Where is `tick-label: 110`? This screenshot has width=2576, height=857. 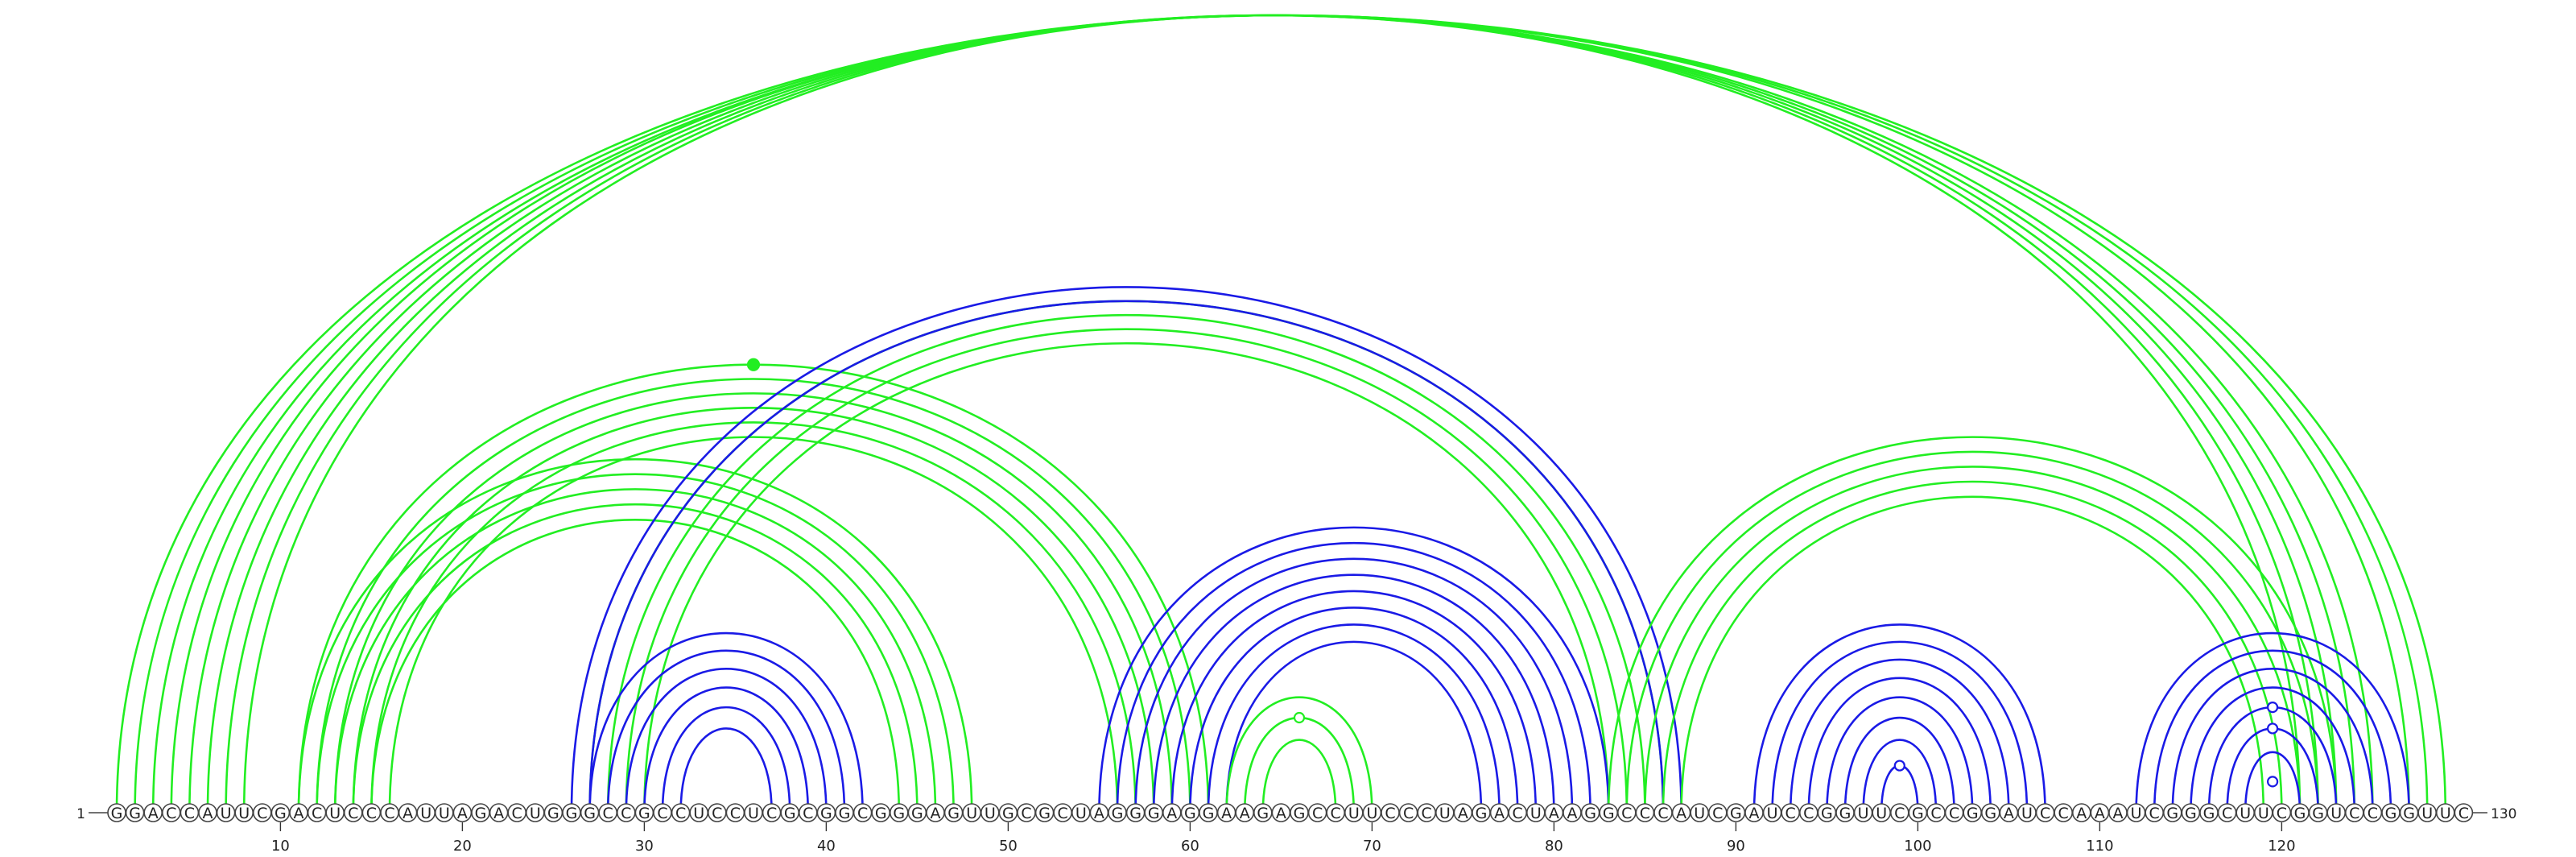
tick-label: 110 is located at coordinates (2099, 846).